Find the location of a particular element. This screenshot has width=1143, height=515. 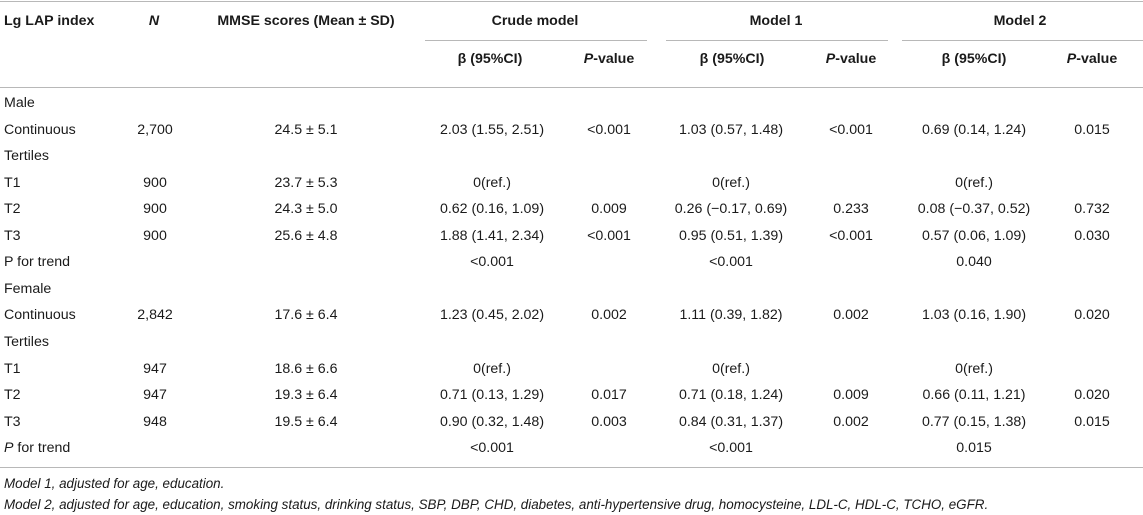

cell-b2: 0.57 (0.06, 1.09) is located at coordinates (974, 235).